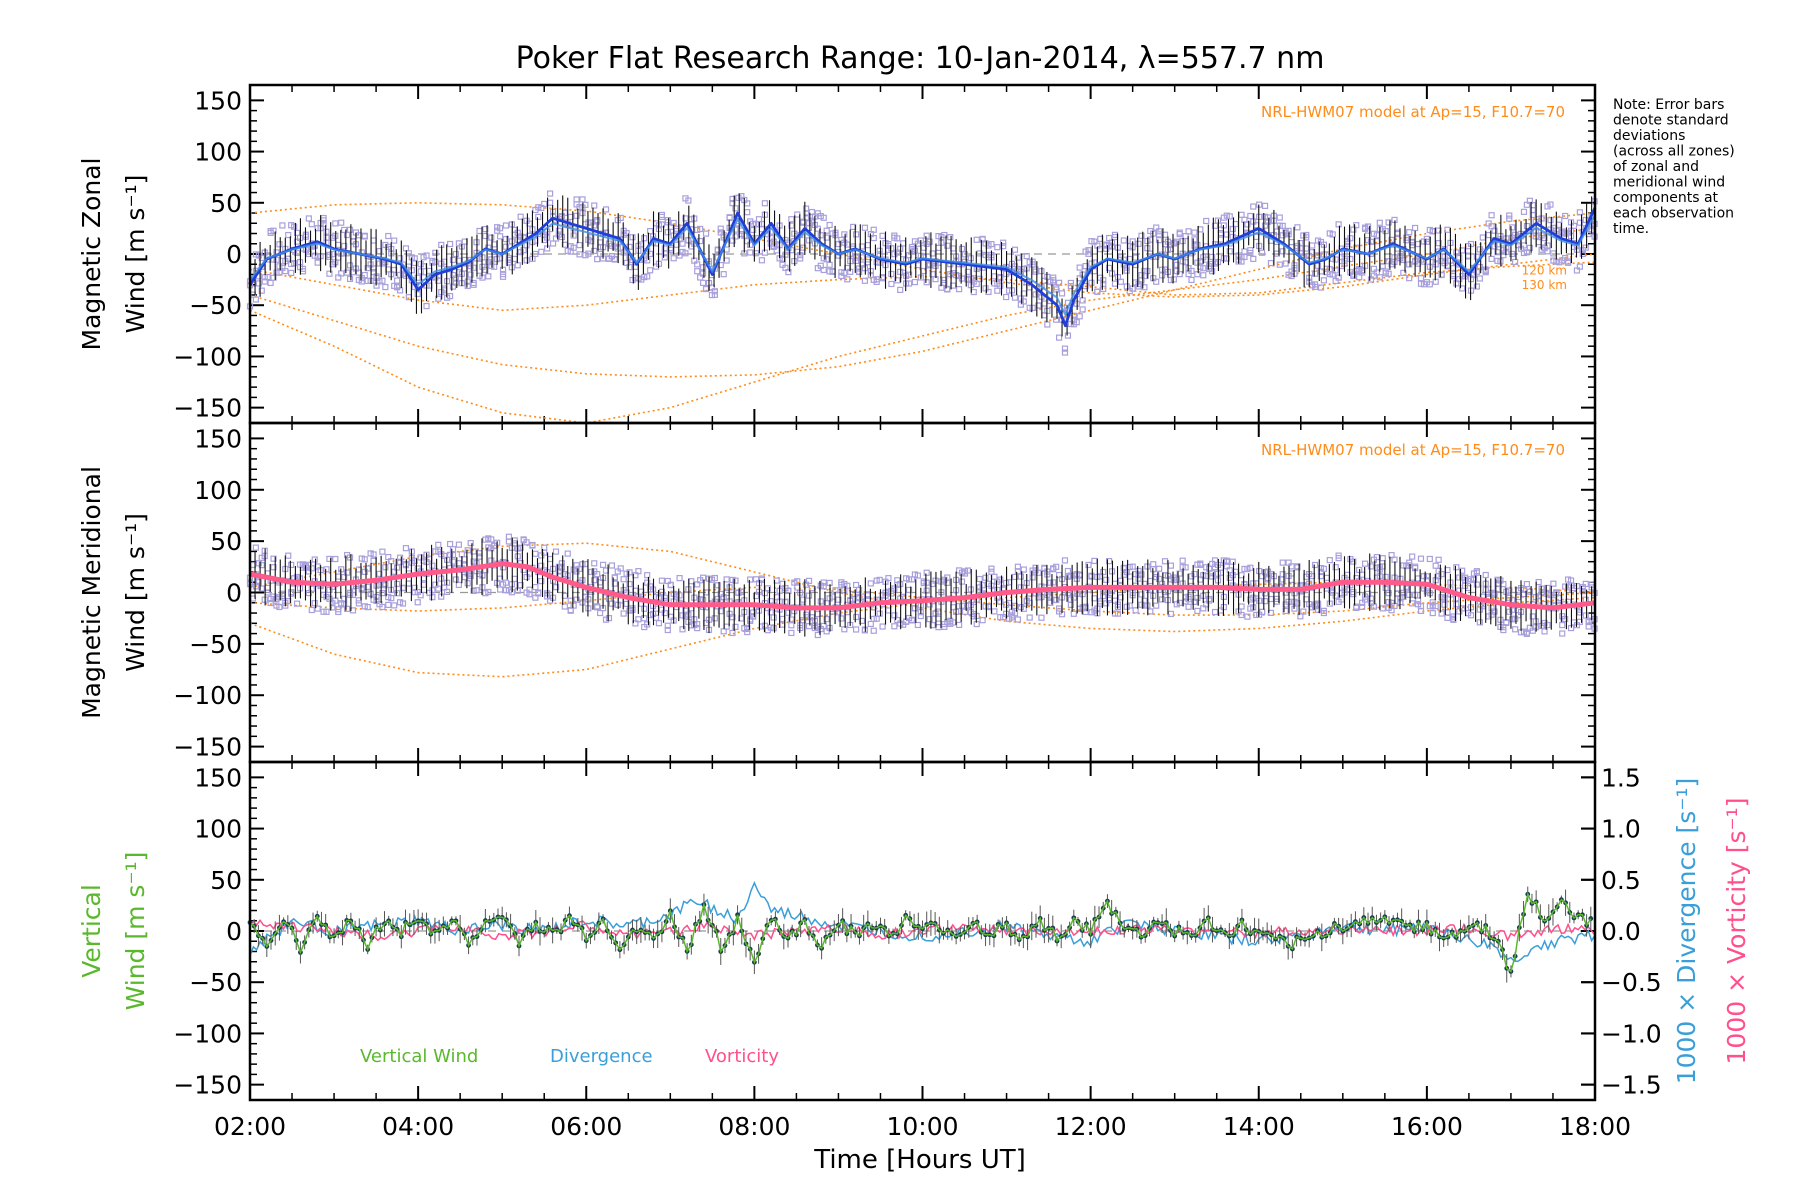 This screenshot has width=1800, height=1204. I want to click on x-tick-label: 14:00, so click(1259, 1126).